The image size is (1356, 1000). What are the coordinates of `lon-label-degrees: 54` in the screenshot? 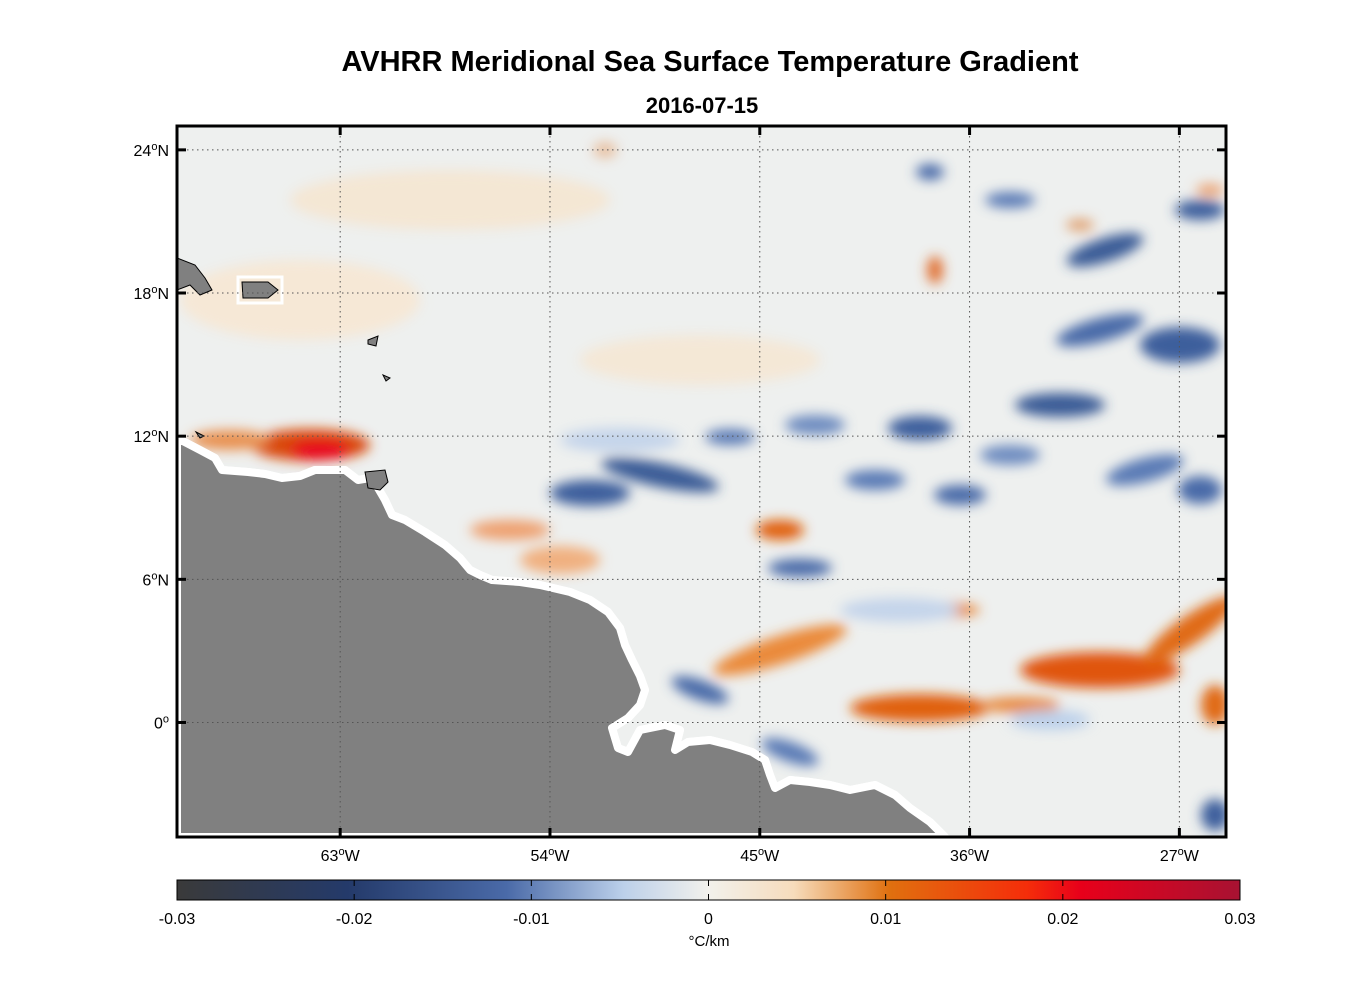 It's located at (539, 856).